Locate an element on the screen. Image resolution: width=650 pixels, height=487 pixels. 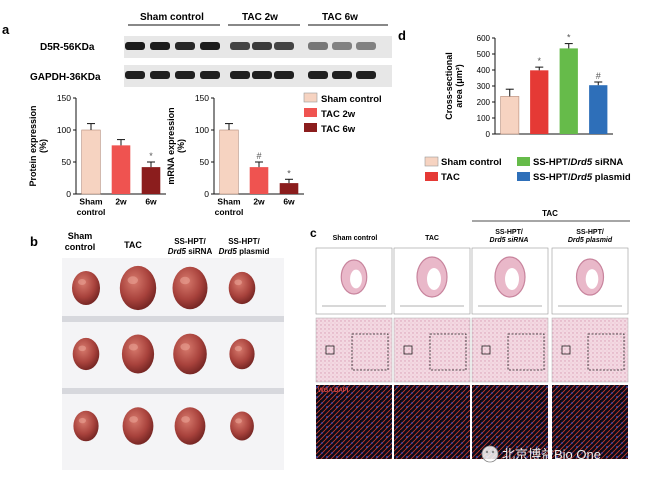
hearts-label-plasmid-2: Drd5 plasmid is located at coordinates (244, 251).